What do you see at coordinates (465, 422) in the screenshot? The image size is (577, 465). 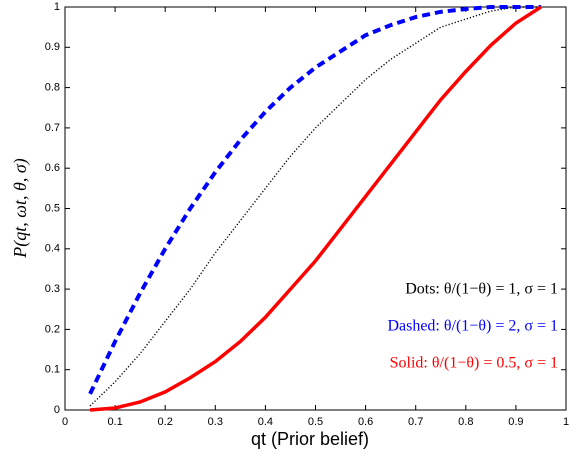 I see `x-tick-label: 0.8` at bounding box center [465, 422].